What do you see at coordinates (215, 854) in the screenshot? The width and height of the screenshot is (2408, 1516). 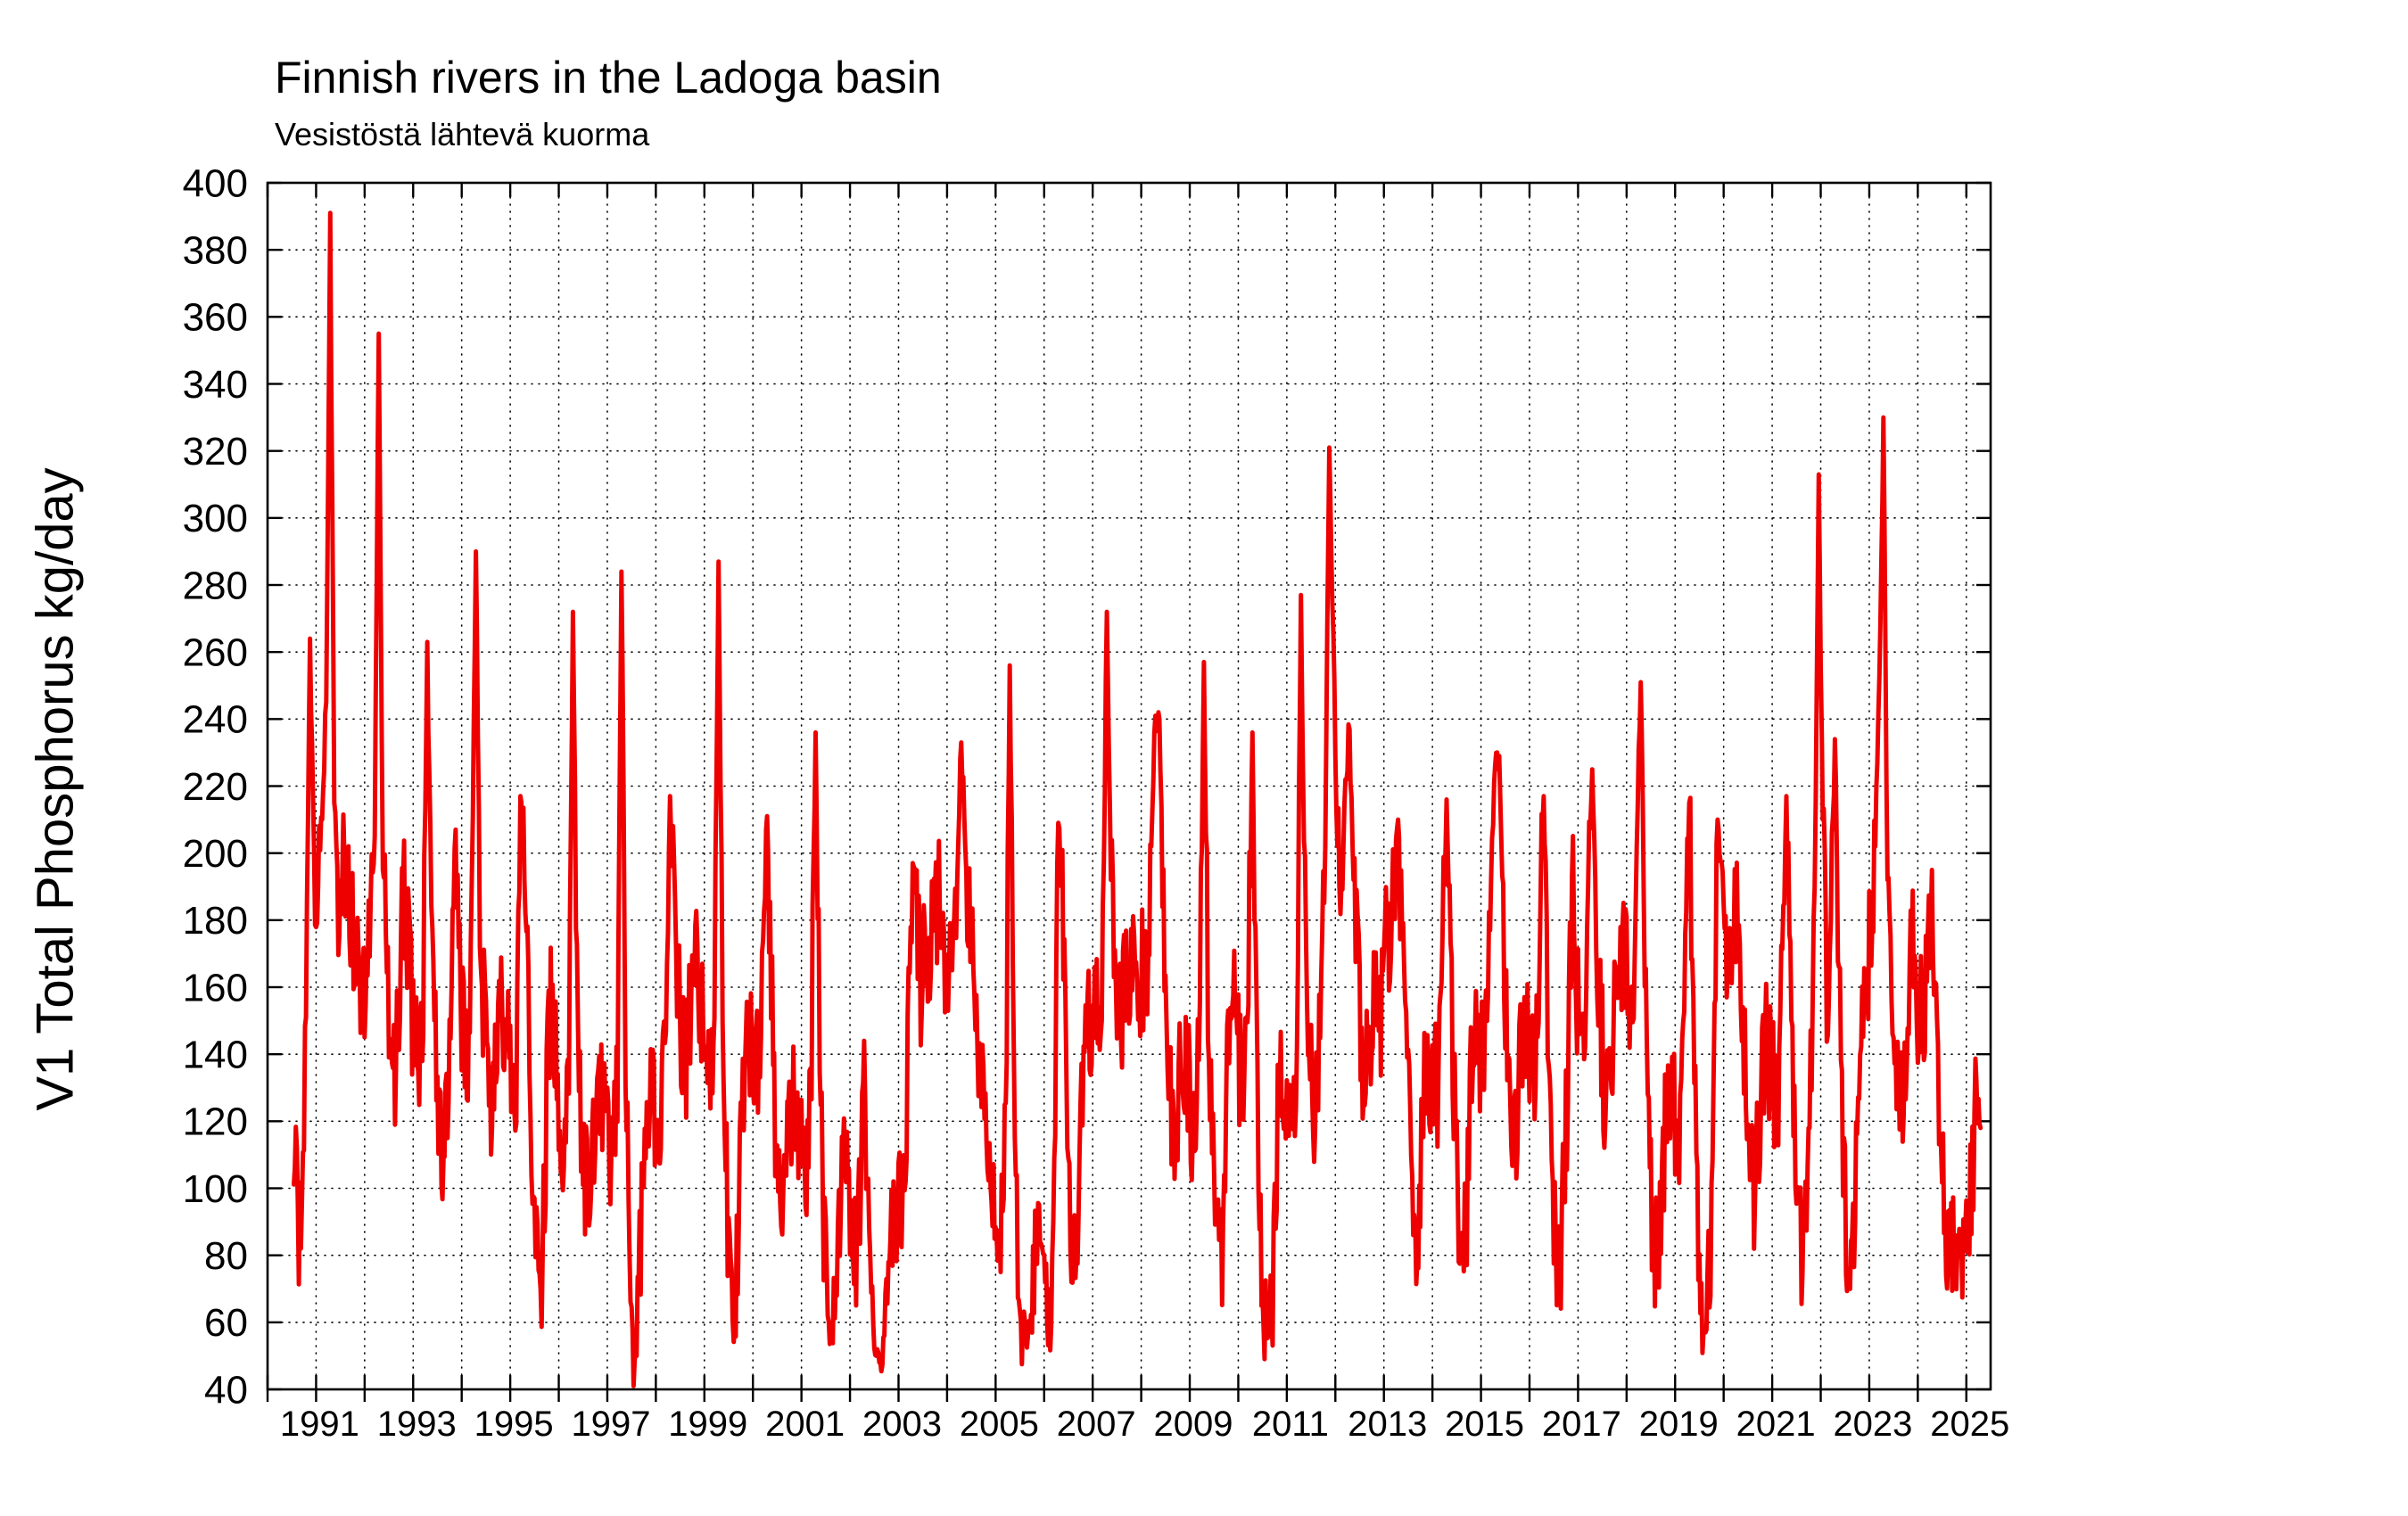 I see `y-tick-label: 200` at bounding box center [215, 854].